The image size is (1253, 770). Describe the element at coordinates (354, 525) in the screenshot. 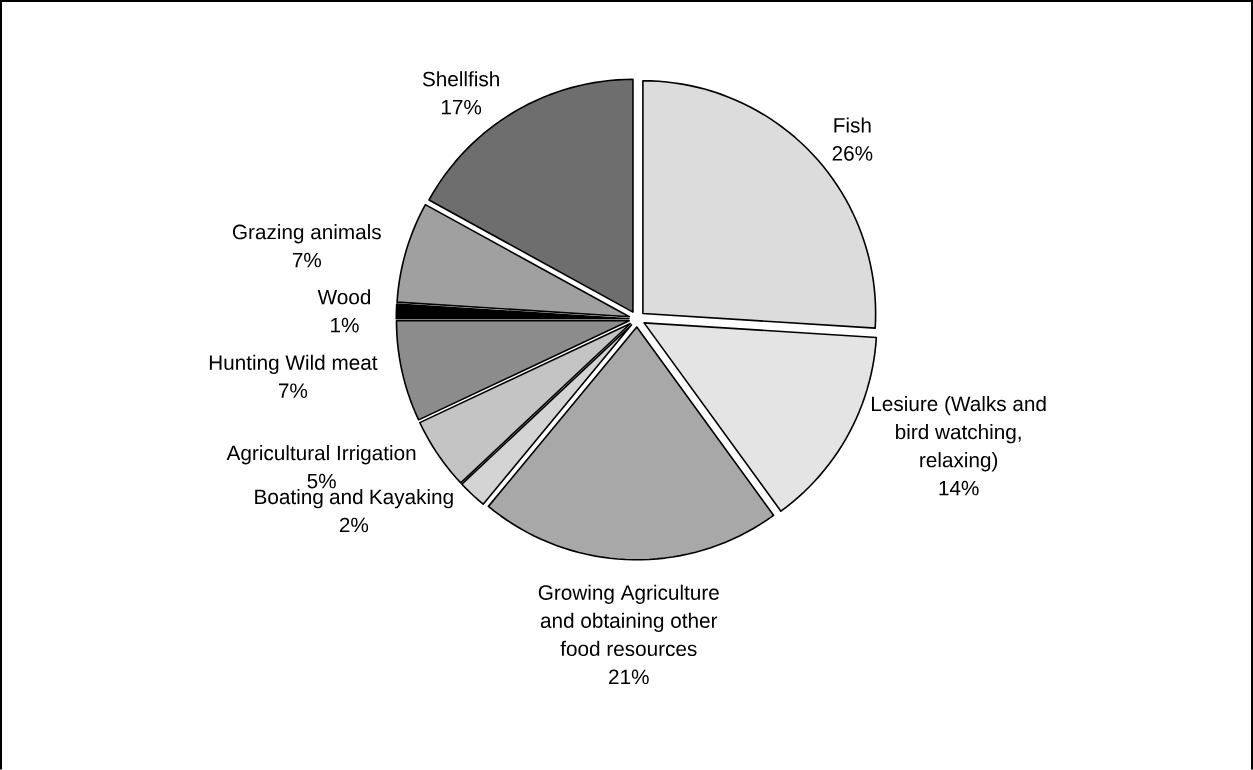

I see `data-label: 2%` at that location.